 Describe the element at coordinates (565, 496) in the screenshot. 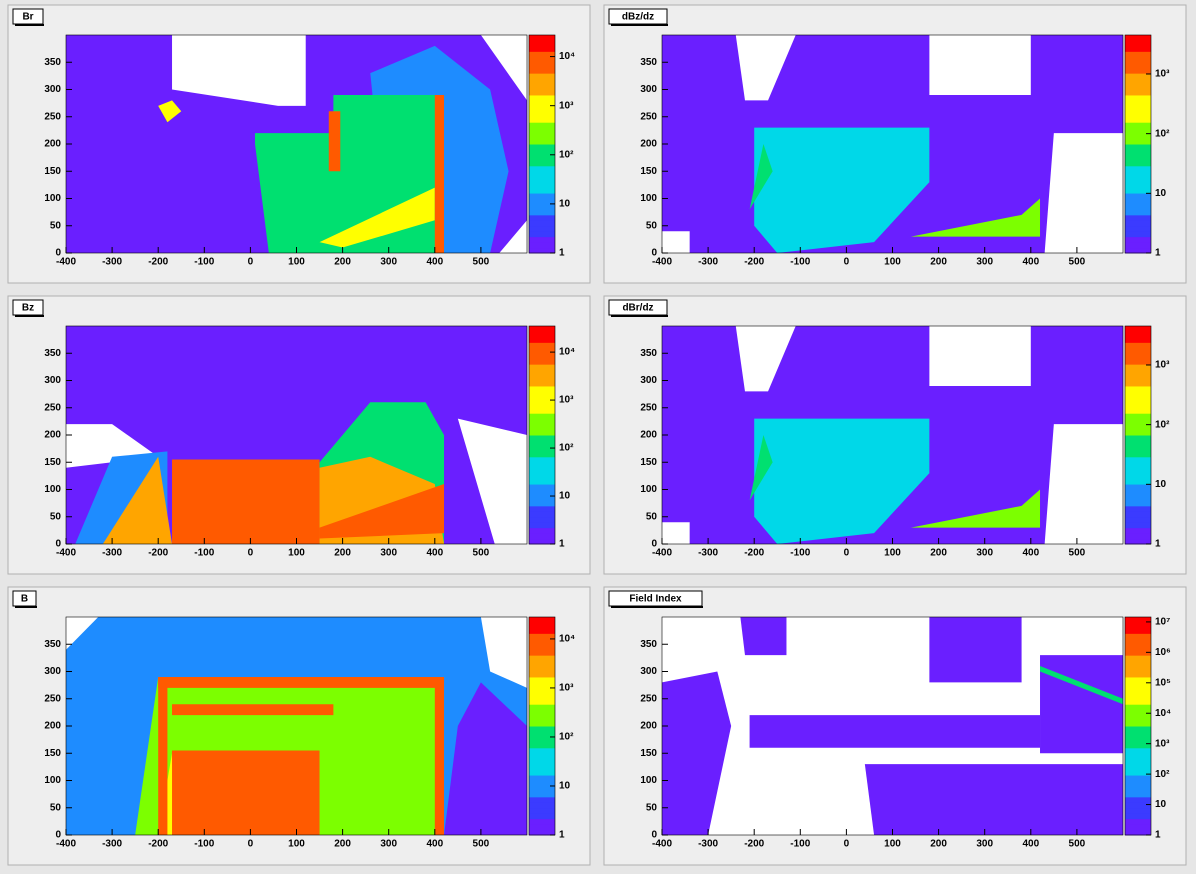

I see `z-tick-label: 10` at that location.